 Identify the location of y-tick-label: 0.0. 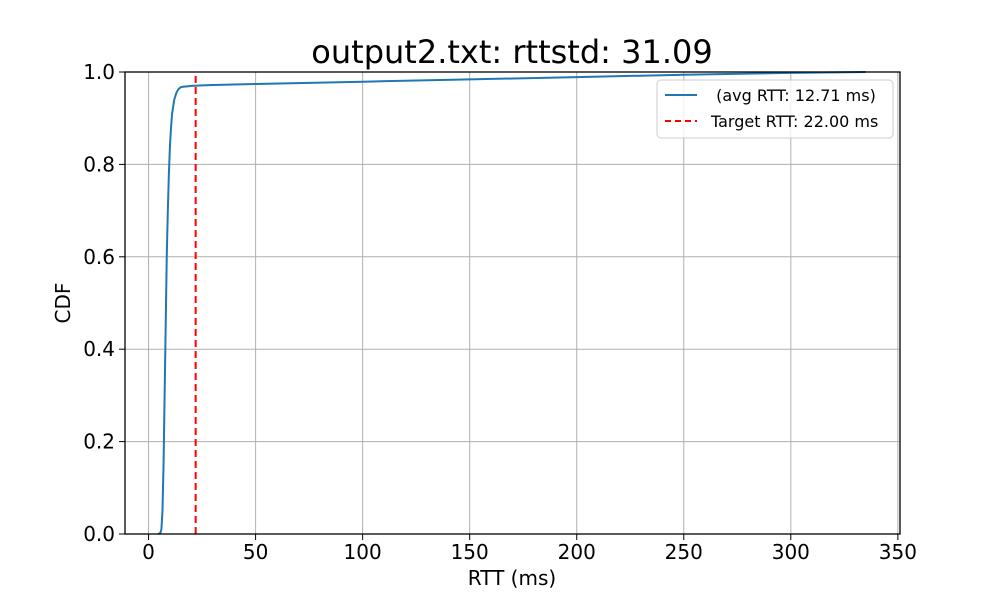
(99, 534).